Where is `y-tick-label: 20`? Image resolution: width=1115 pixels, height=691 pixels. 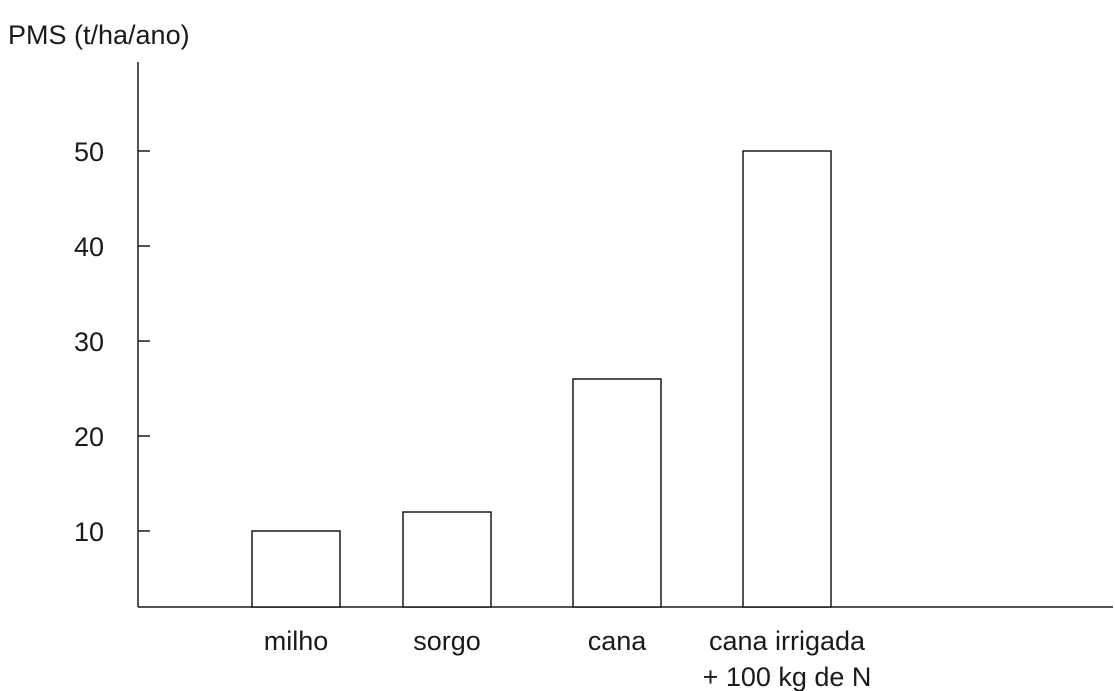
y-tick-label: 20 is located at coordinates (89, 437).